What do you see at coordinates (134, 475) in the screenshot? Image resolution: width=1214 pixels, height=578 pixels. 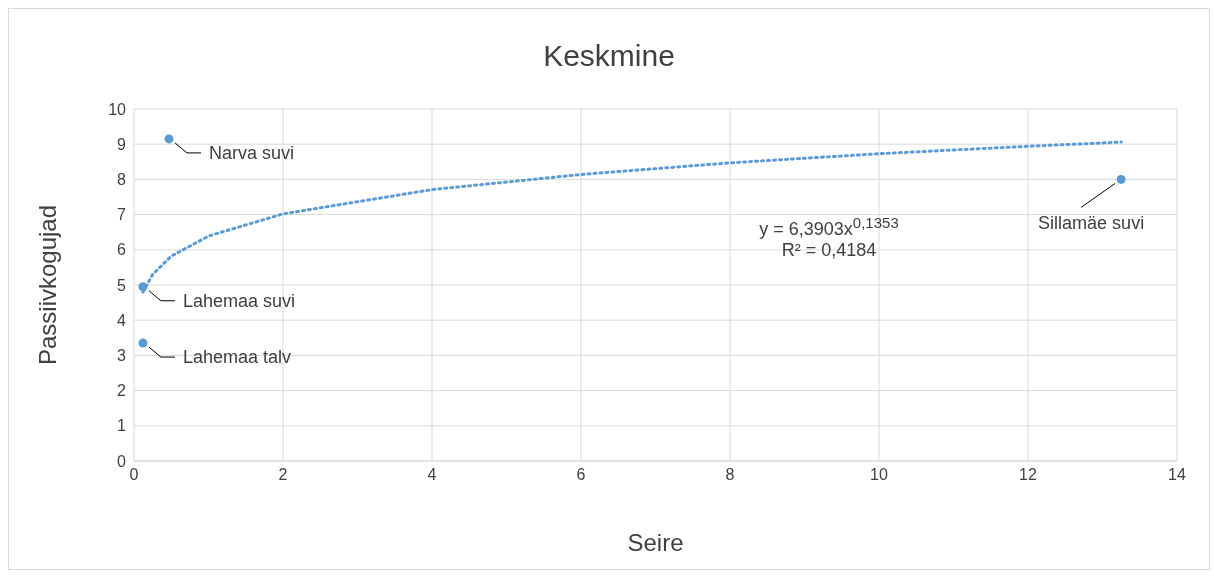 I see `x-tick-label: 0` at bounding box center [134, 475].